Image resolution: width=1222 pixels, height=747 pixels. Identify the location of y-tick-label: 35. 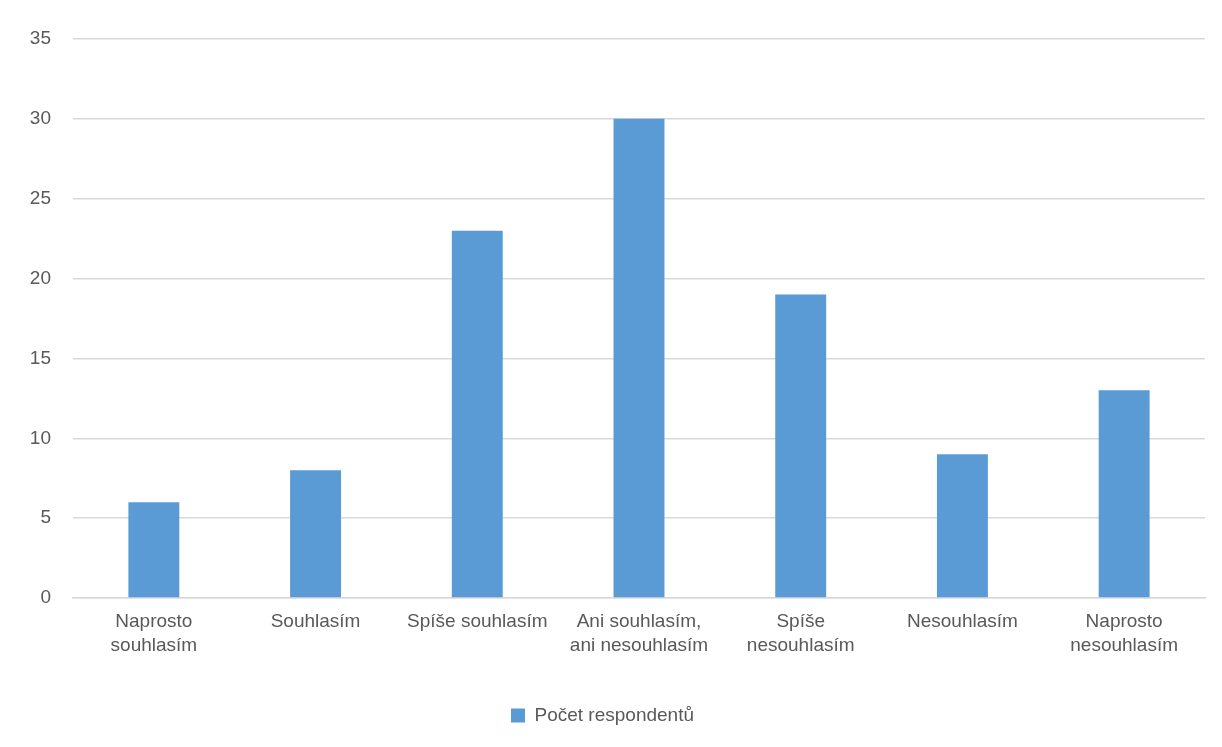
(40, 38).